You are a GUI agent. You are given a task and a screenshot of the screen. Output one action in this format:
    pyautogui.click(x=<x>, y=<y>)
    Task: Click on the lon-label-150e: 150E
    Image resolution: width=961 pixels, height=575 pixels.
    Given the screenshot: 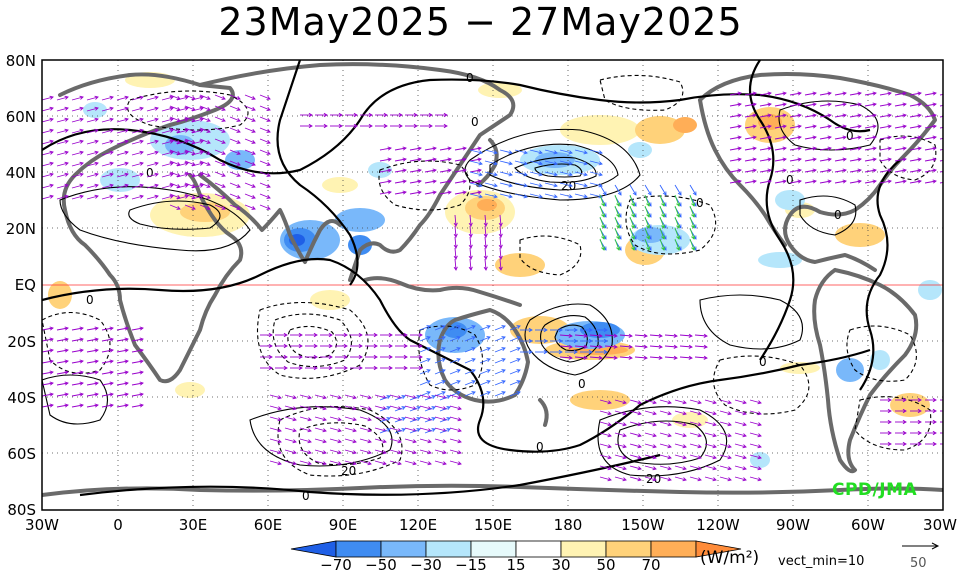 What is the action you would take?
    pyautogui.click(x=493, y=525)
    